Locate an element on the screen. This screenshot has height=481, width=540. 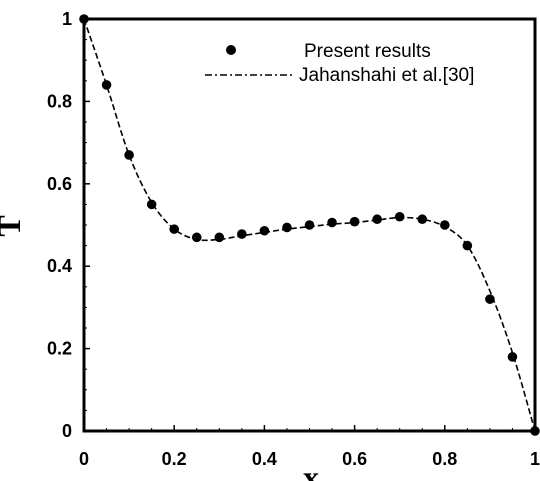
x-tick-label: 1 is located at coordinates (535, 459).